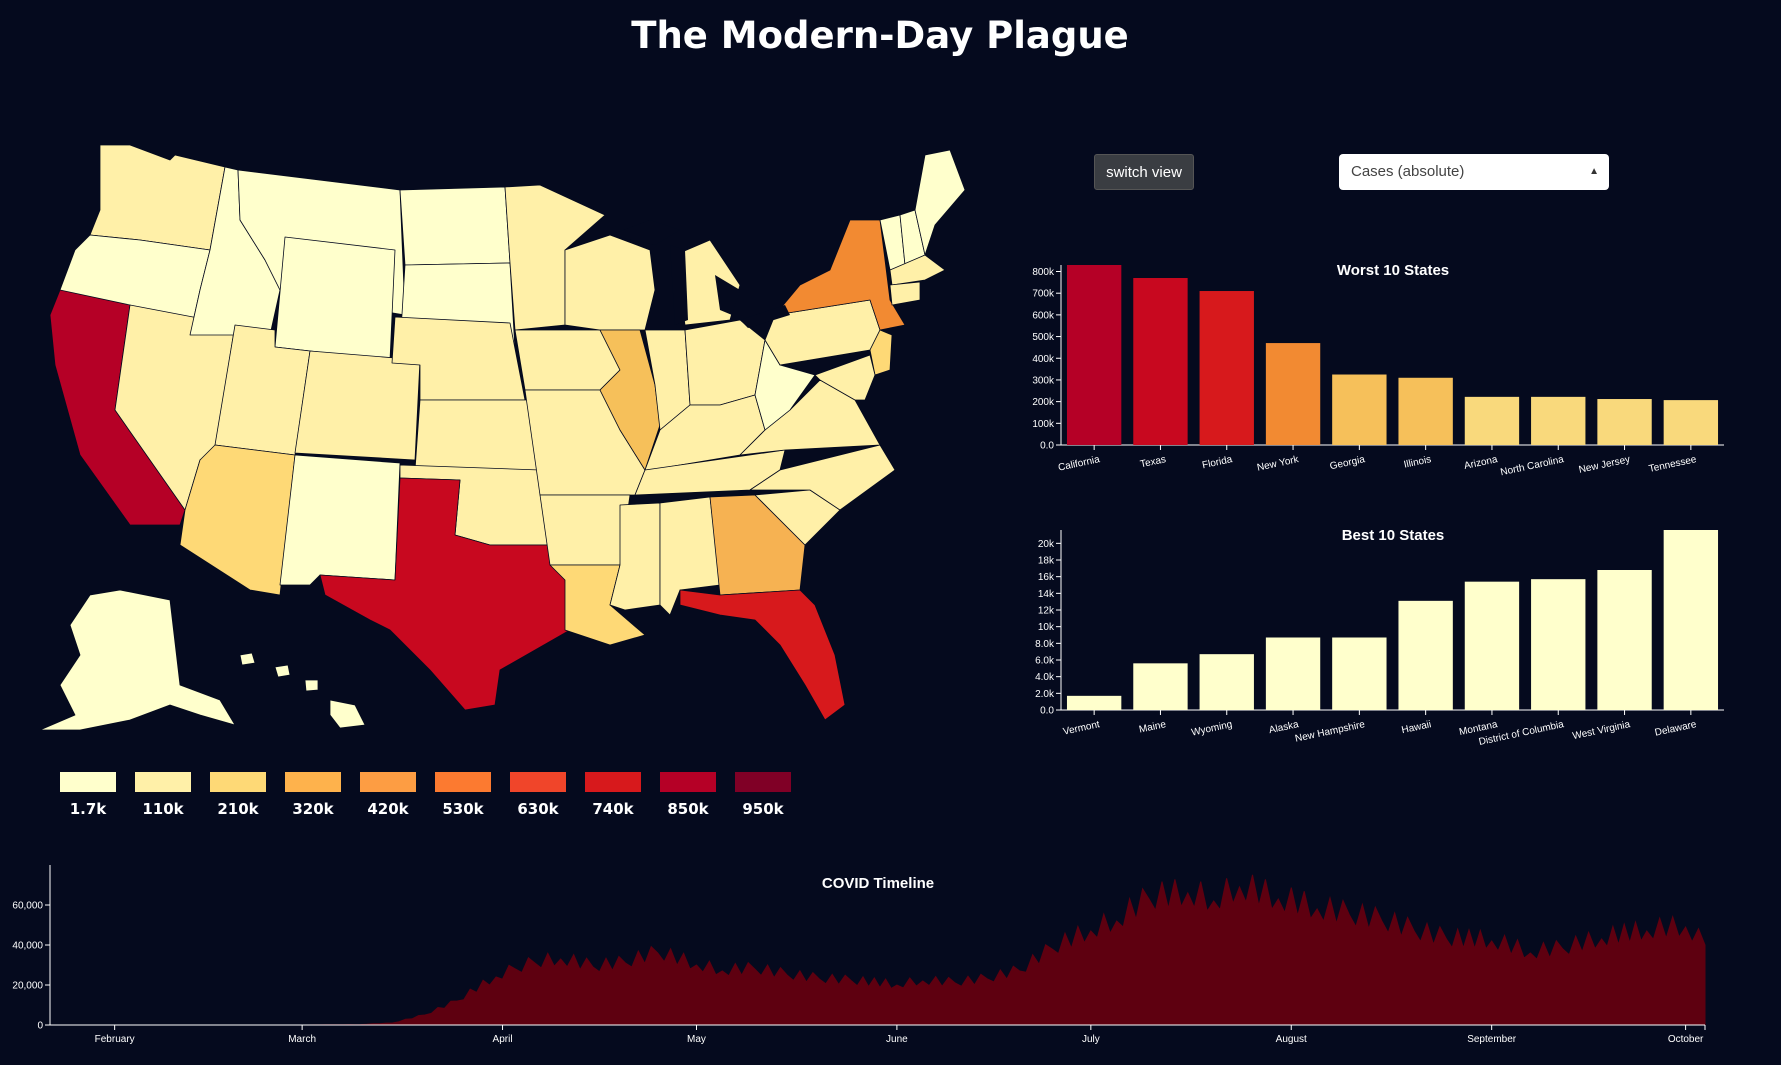 This screenshot has width=1781, height=1065. Describe the element at coordinates (357, 405) in the screenshot. I see `state-colorado` at that location.